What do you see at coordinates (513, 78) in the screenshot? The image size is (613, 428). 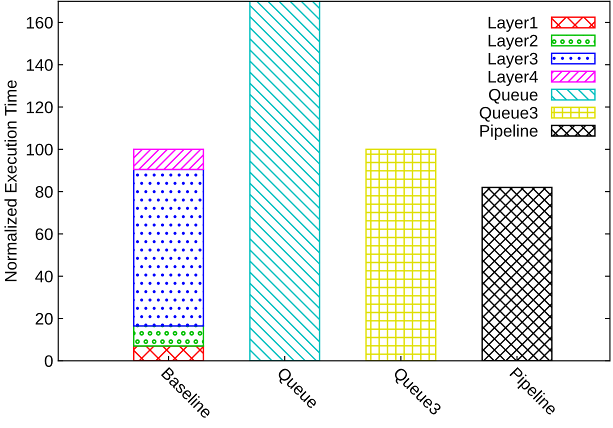 I see `legend-label: Layer4` at bounding box center [513, 78].